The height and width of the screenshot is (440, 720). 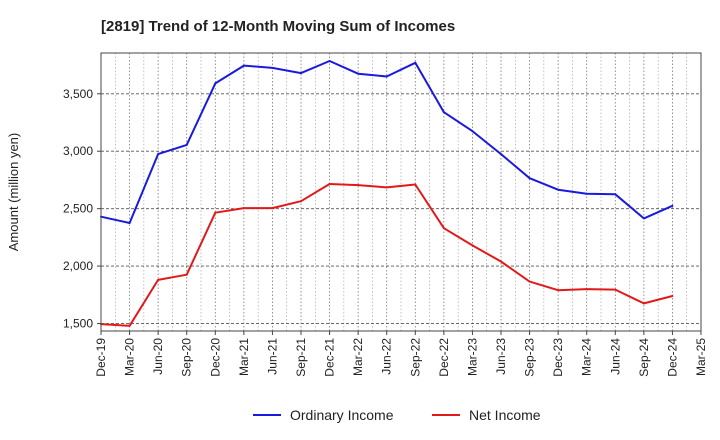 I want to click on x-tick-label: Mar-21, so click(x=244, y=357).